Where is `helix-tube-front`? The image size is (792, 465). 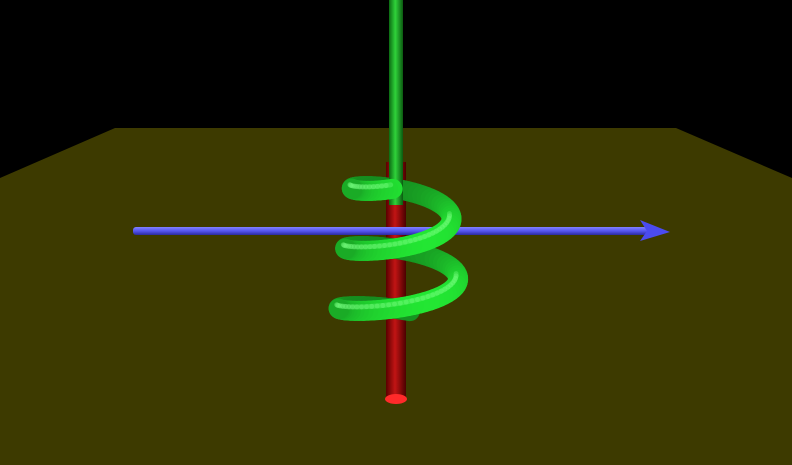 helix-tube-front is located at coordinates (398, 249).